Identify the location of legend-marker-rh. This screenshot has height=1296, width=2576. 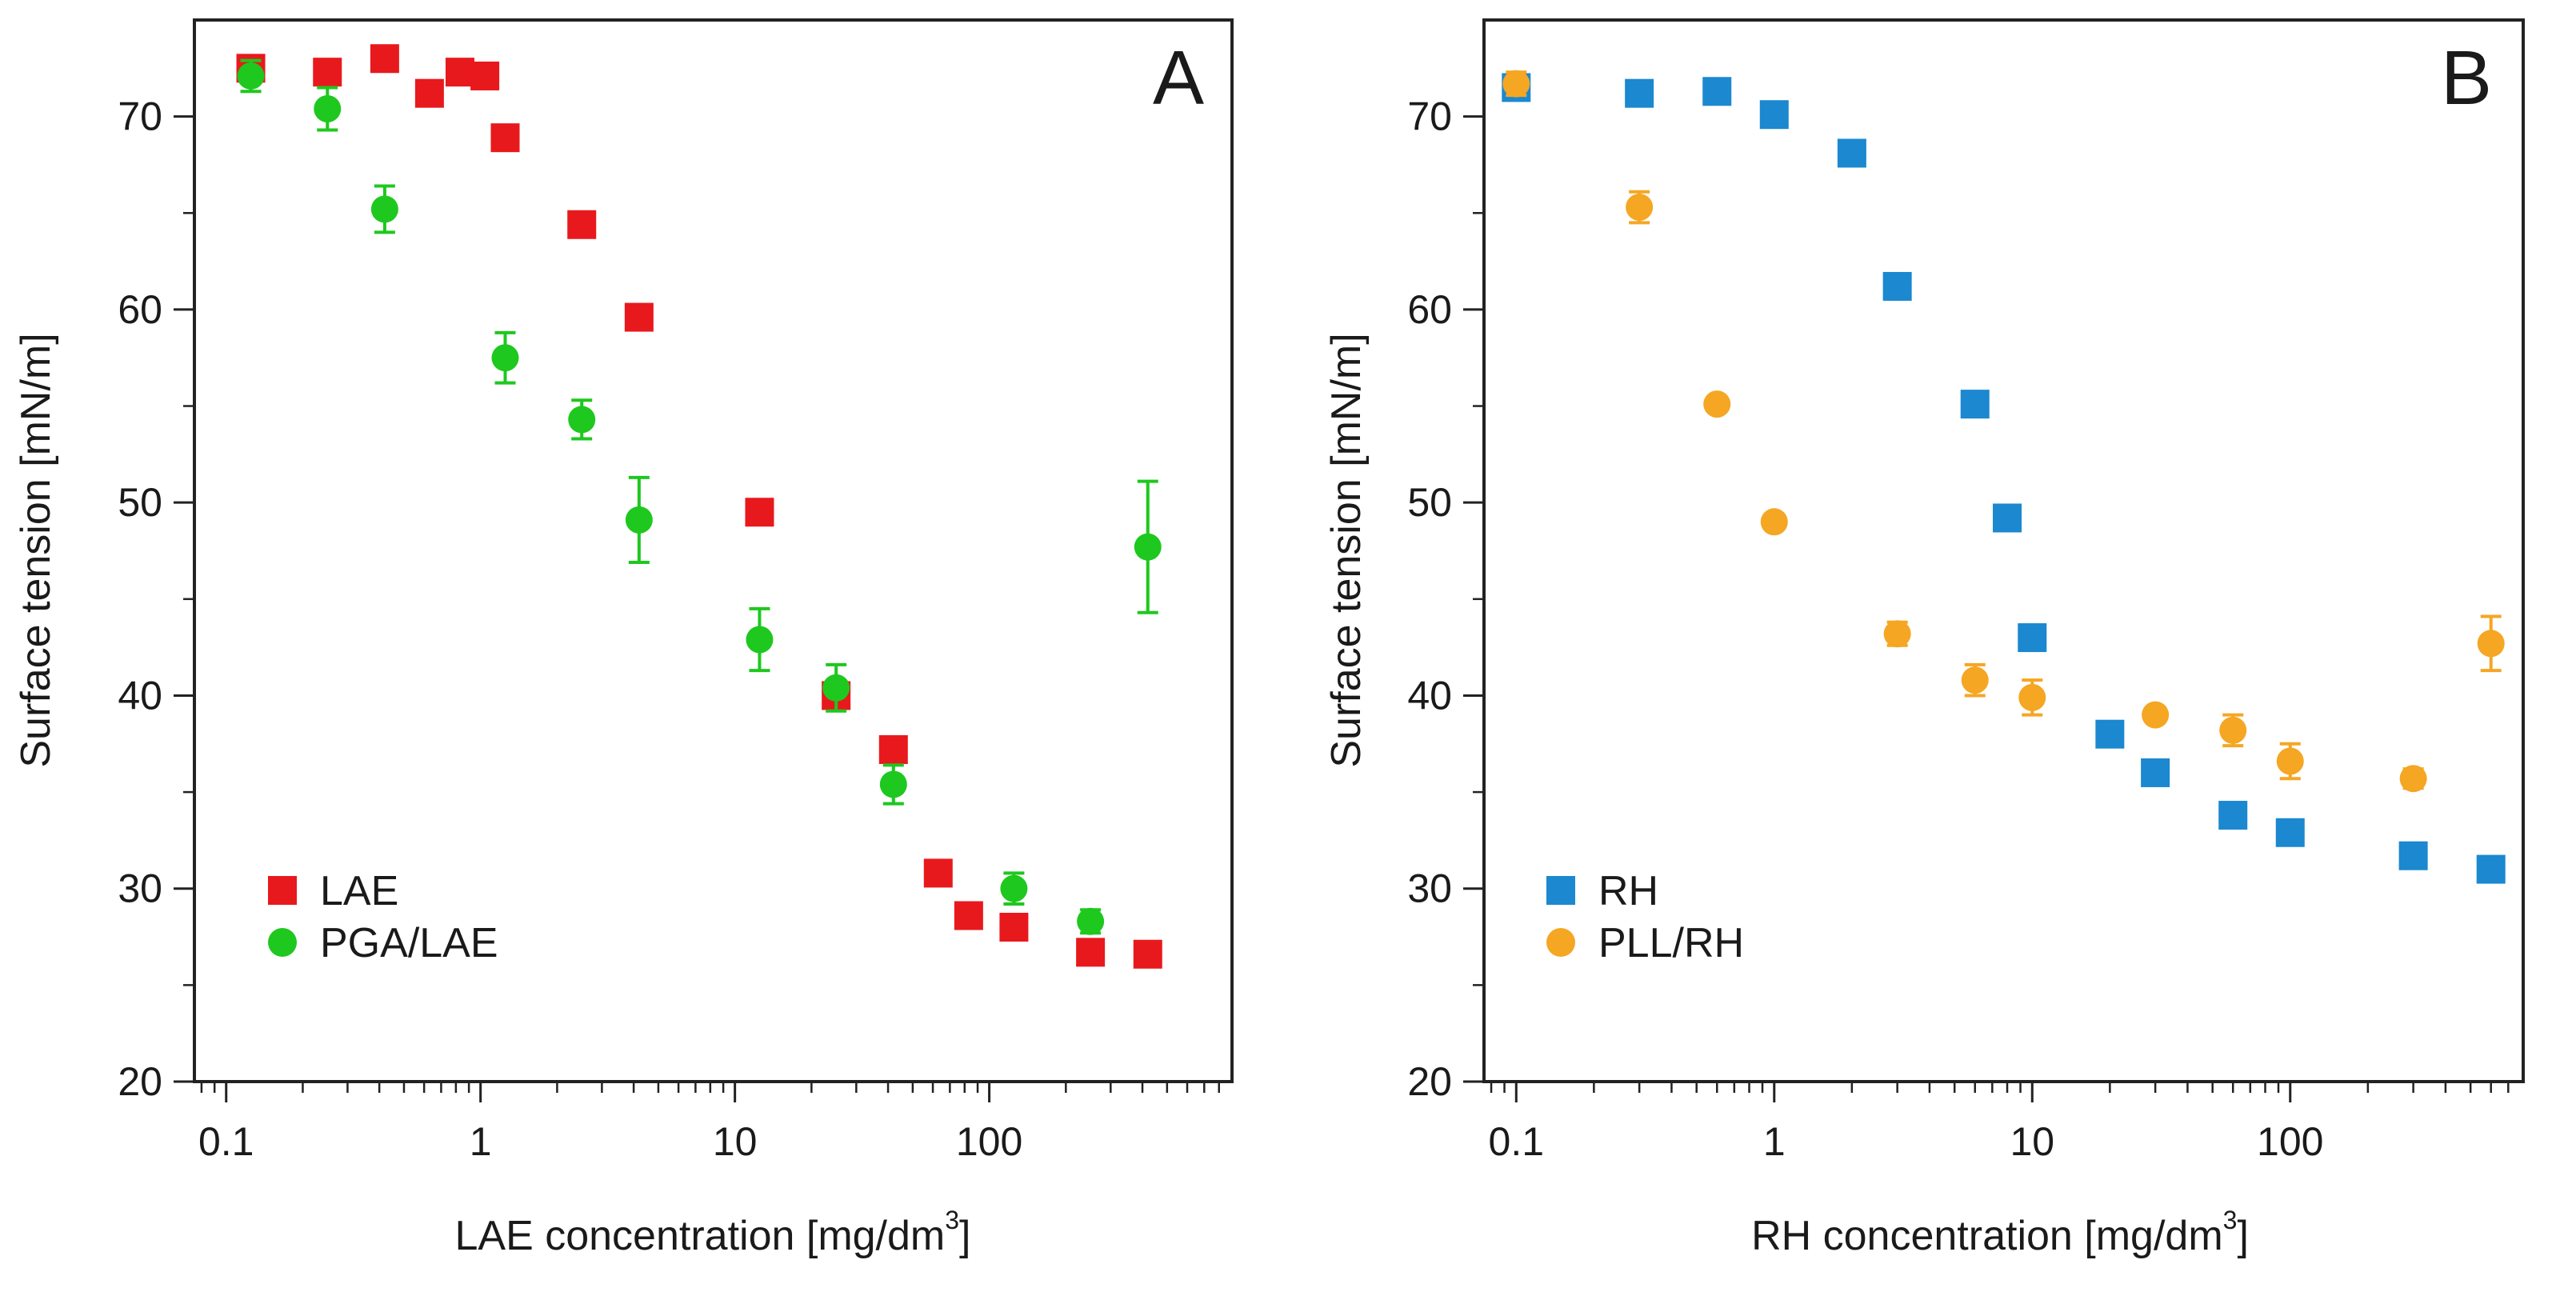
(1560, 890).